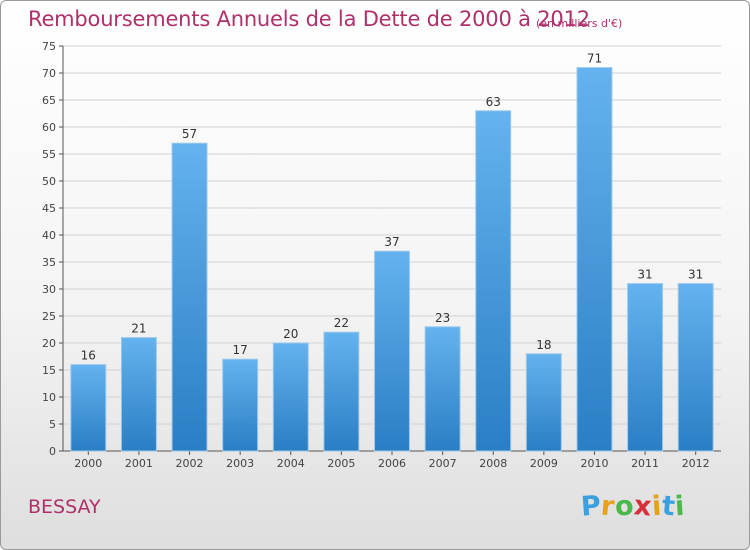 The width and height of the screenshot is (750, 550). Describe the element at coordinates (49, 73) in the screenshot. I see `y-tick-label: 70` at that location.